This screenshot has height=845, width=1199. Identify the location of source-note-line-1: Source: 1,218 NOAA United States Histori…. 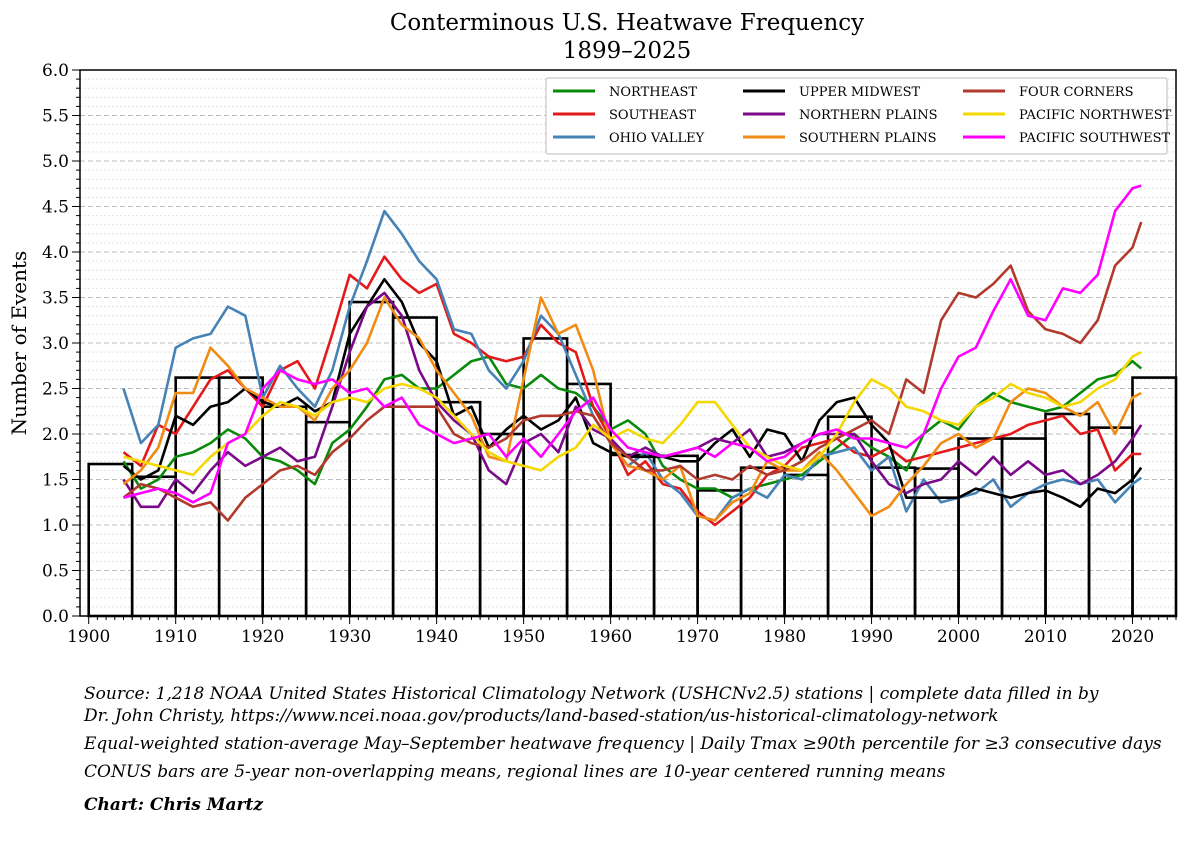
(591, 694).